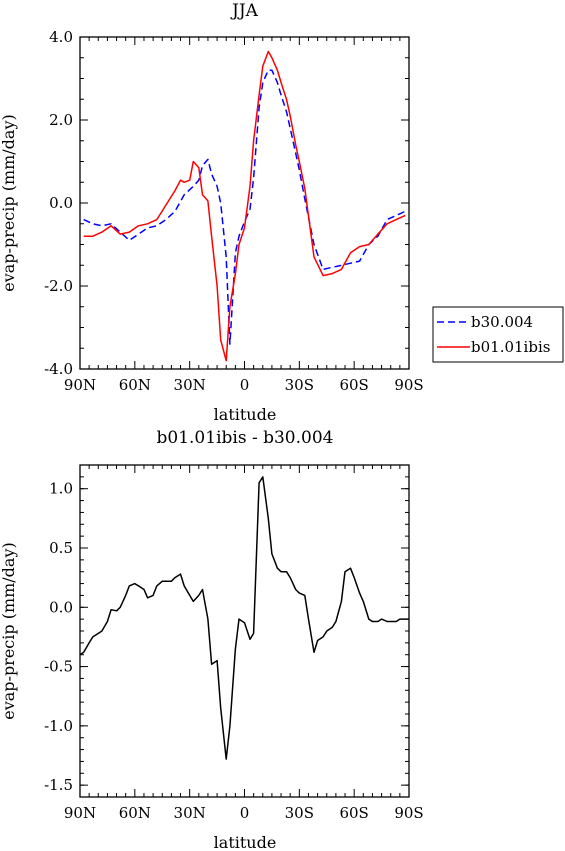 This screenshot has height=851, width=565. I want to click on legend: b30.004 b01.01ibis, so click(498, 334).